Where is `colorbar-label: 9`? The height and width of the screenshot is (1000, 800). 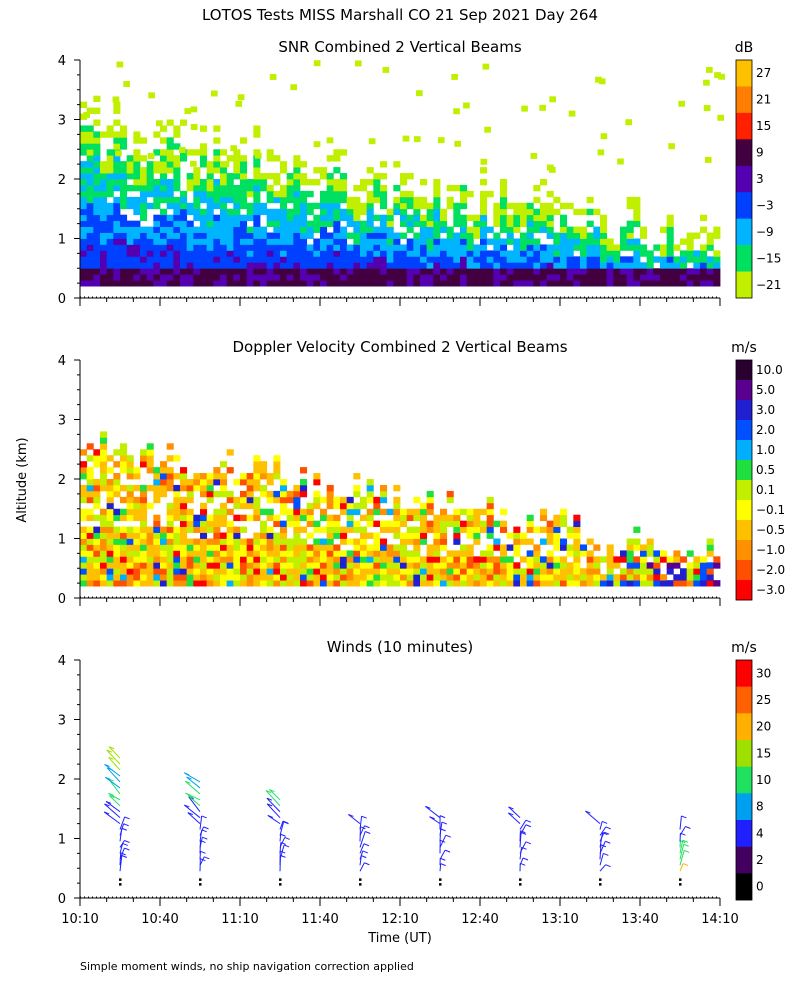 colorbar-label: 9 is located at coordinates (760, 153).